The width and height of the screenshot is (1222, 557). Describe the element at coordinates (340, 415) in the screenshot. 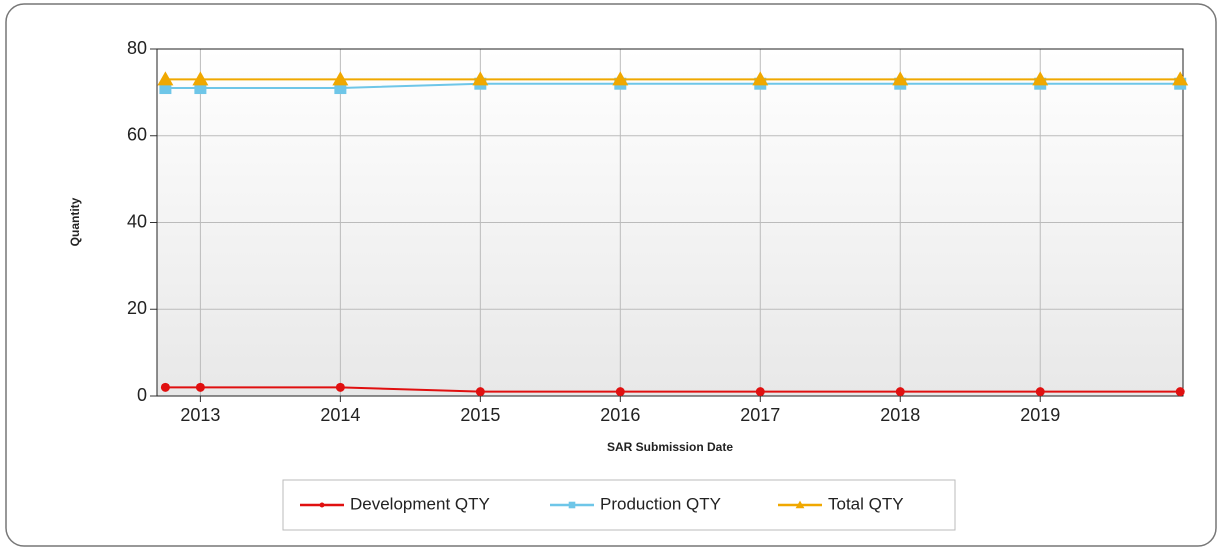

I see `x-tick-label: 2014` at that location.